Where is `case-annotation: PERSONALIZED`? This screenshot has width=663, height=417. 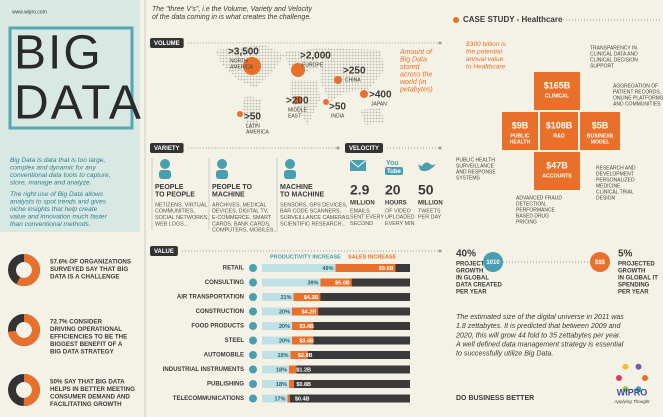 case-annotation: PERSONALIZED is located at coordinates (615, 180).